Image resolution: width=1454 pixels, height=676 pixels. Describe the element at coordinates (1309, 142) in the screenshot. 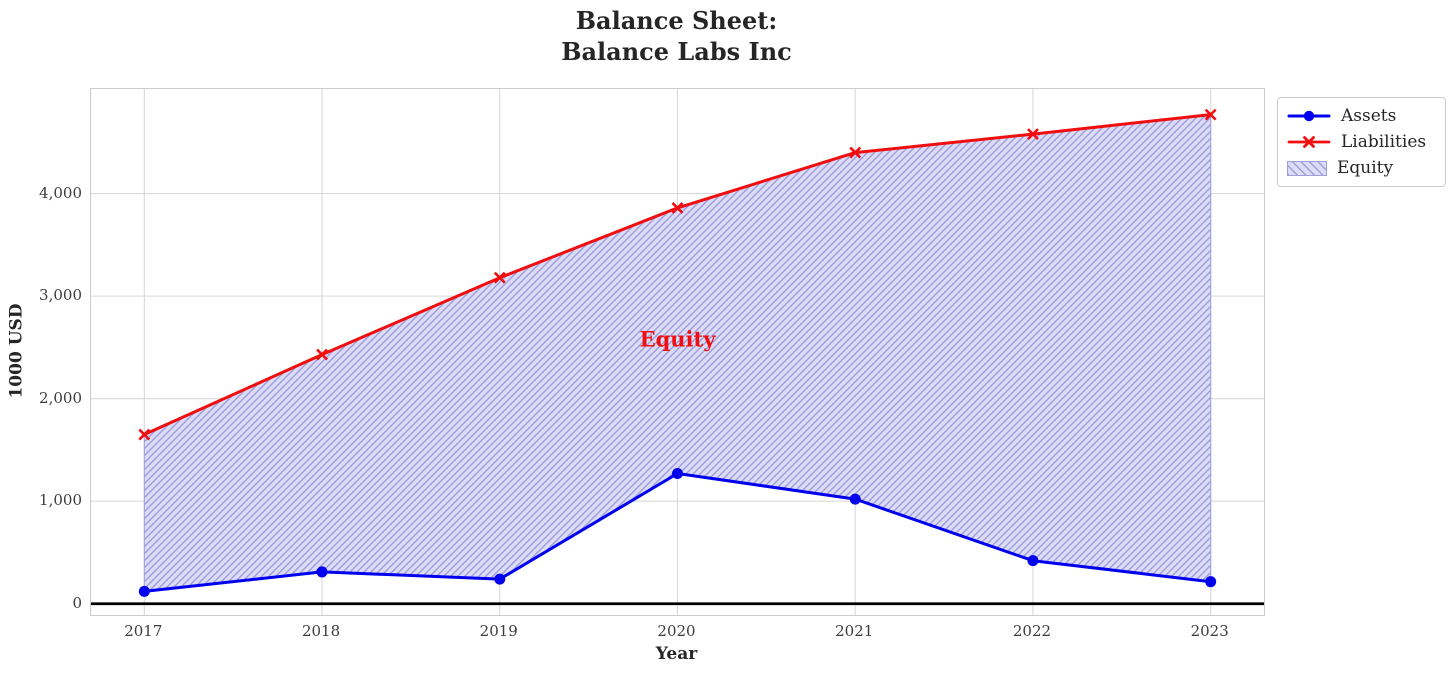

I see `liabilities-line-x-icon` at that location.